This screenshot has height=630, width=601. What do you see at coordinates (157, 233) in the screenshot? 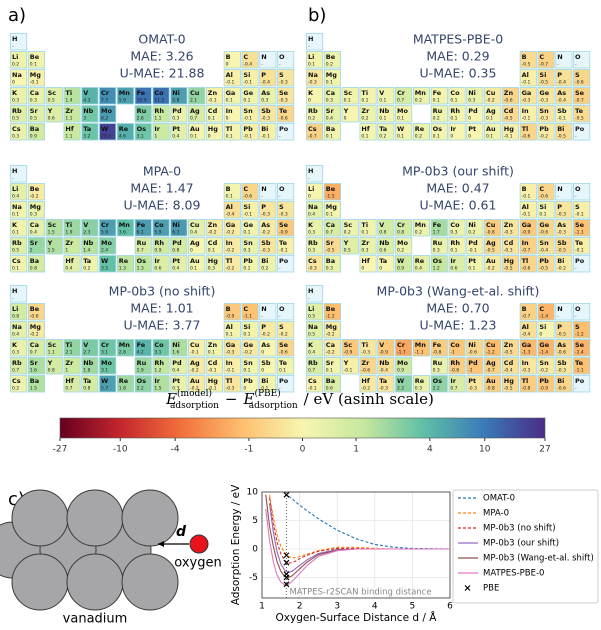
I see `element-value: 5.9` at bounding box center [157, 233].